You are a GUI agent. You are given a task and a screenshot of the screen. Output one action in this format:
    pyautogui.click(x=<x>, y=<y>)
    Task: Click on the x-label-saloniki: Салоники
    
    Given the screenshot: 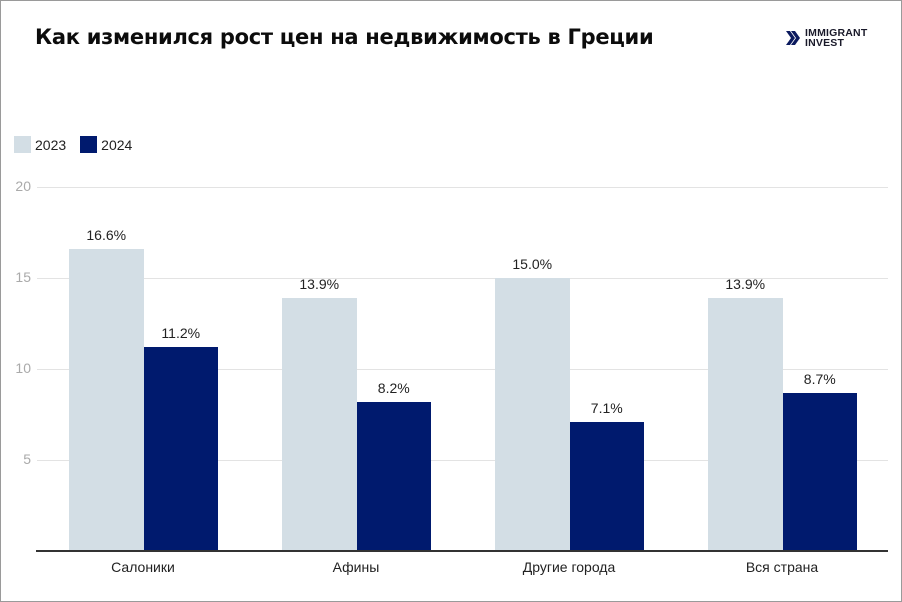 What is the action you would take?
    pyautogui.click(x=143, y=567)
    